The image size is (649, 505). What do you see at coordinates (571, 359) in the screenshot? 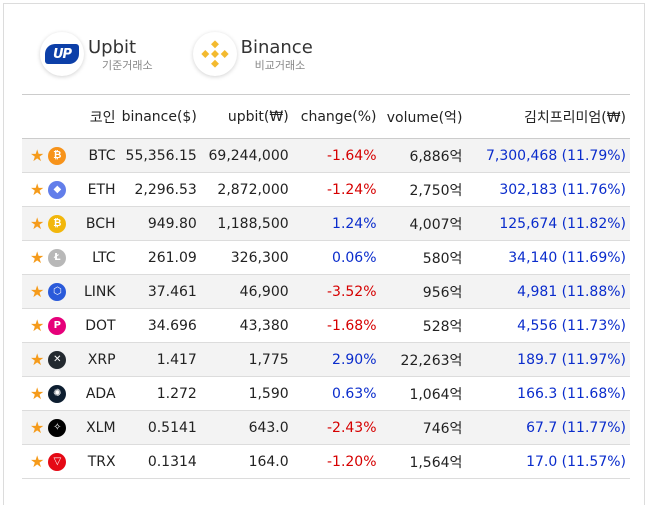
I see `kimchi-premium: 189.7 (11.97%)` at bounding box center [571, 359].